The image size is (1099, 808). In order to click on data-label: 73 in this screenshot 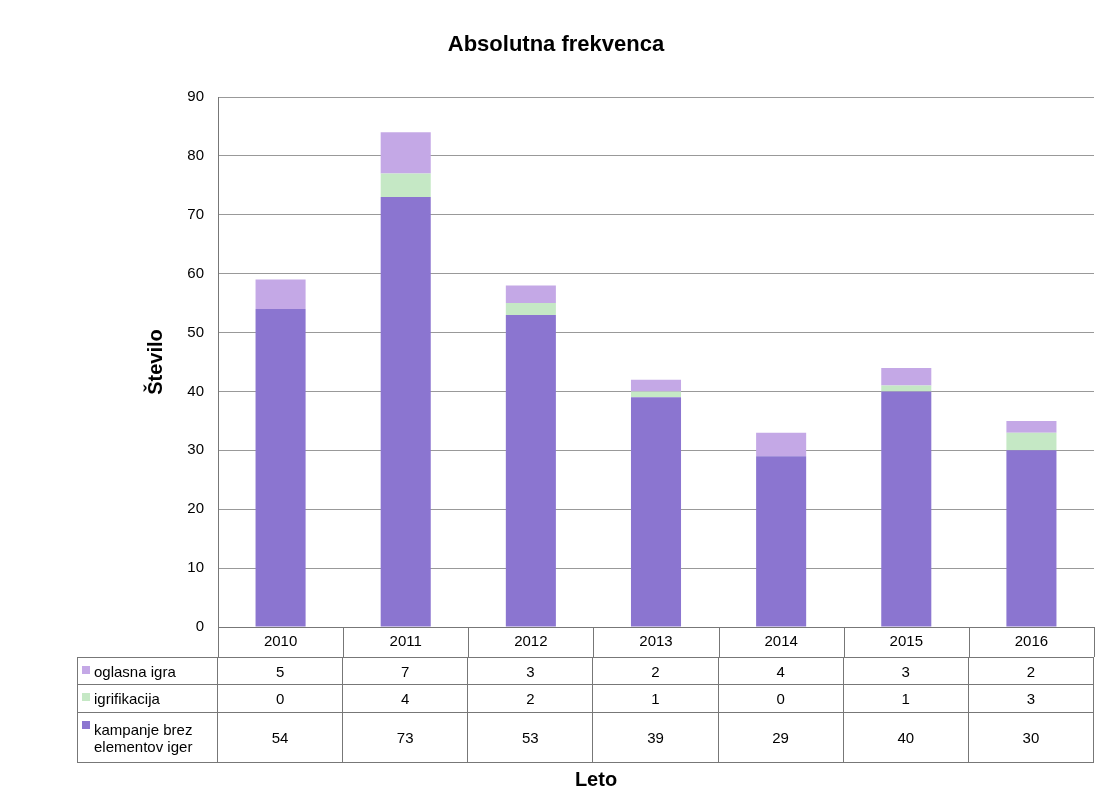, I will do `click(406, 738)`.